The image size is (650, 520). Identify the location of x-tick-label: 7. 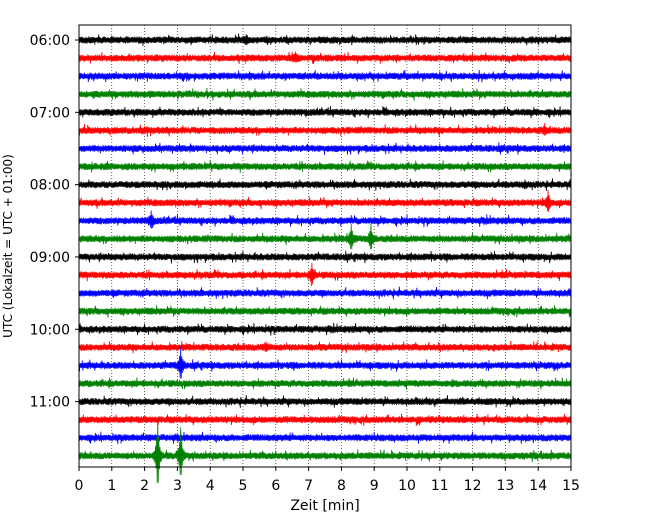
(308, 486).